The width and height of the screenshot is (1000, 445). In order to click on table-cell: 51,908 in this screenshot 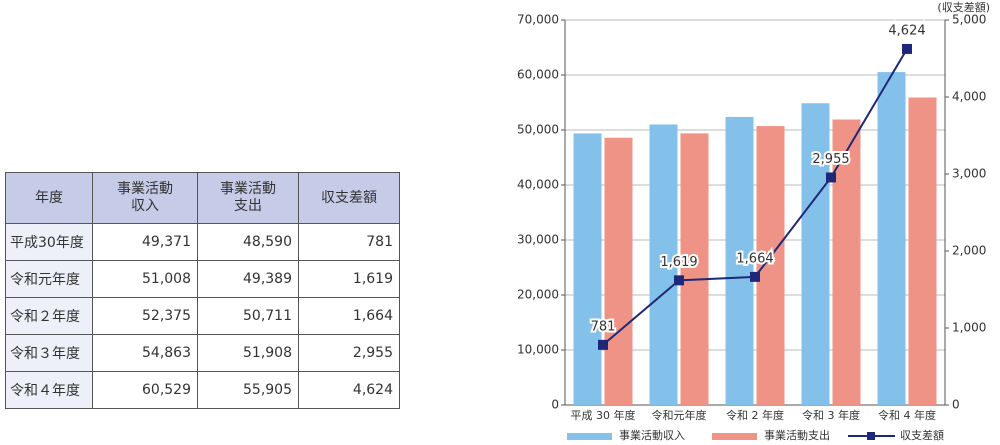, I will do `click(248, 353)`.